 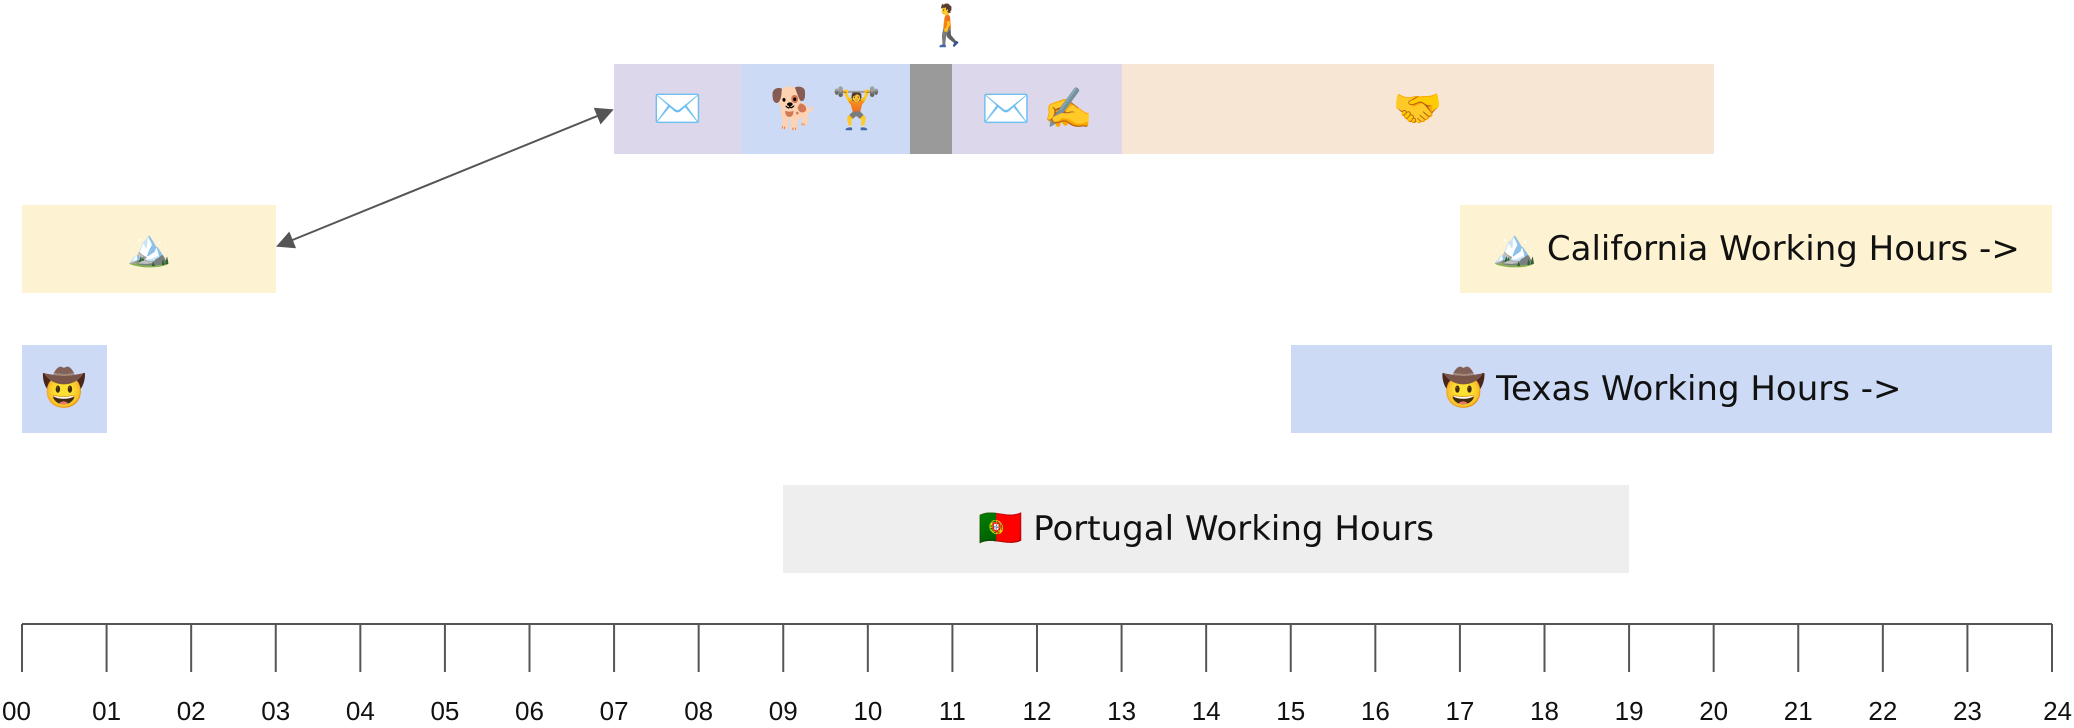 What do you see at coordinates (1967, 711) in the screenshot?
I see `axis-tick-label: 23` at bounding box center [1967, 711].